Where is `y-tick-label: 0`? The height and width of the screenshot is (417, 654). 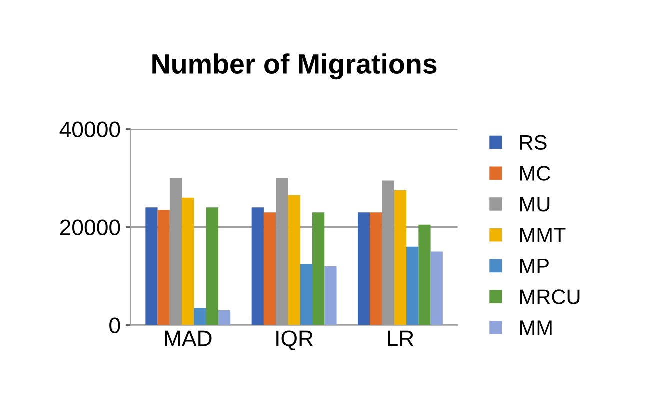 y-tick-label: 0 is located at coordinates (115, 326).